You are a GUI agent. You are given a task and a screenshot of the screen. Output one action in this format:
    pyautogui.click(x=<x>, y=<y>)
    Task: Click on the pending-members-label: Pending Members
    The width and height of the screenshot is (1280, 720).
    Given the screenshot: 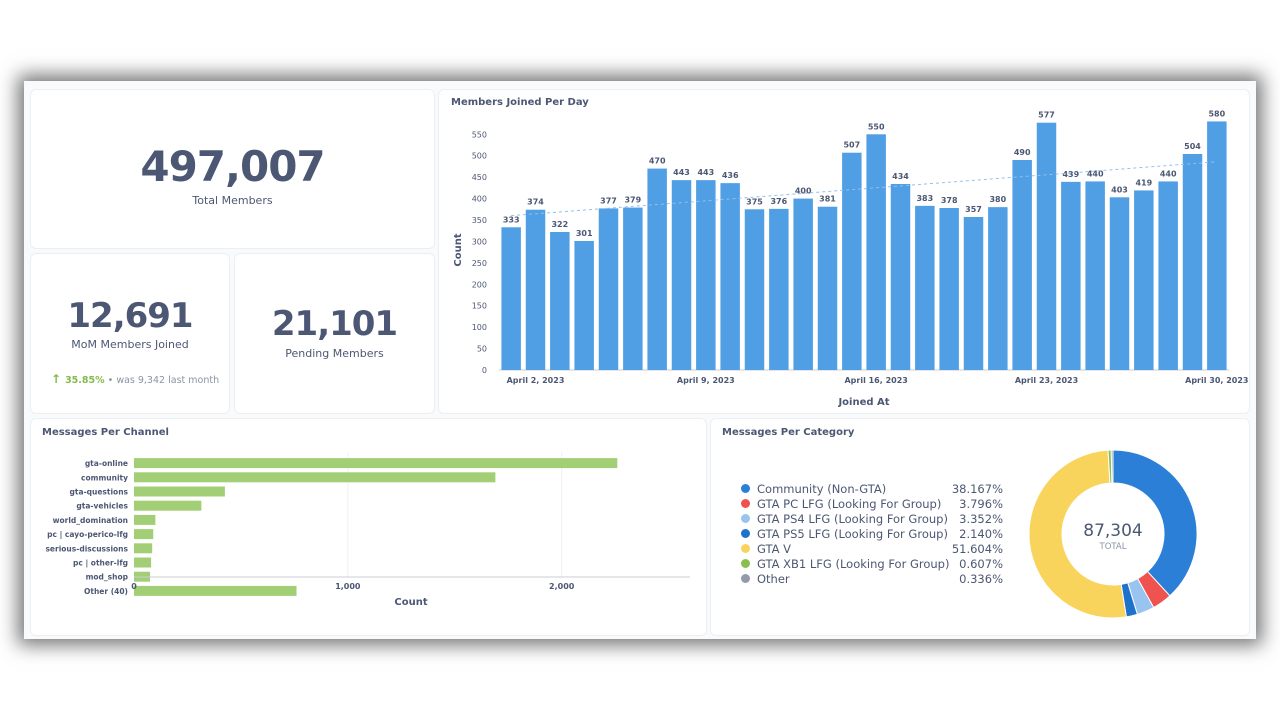 What is the action you would take?
    pyautogui.click(x=334, y=353)
    